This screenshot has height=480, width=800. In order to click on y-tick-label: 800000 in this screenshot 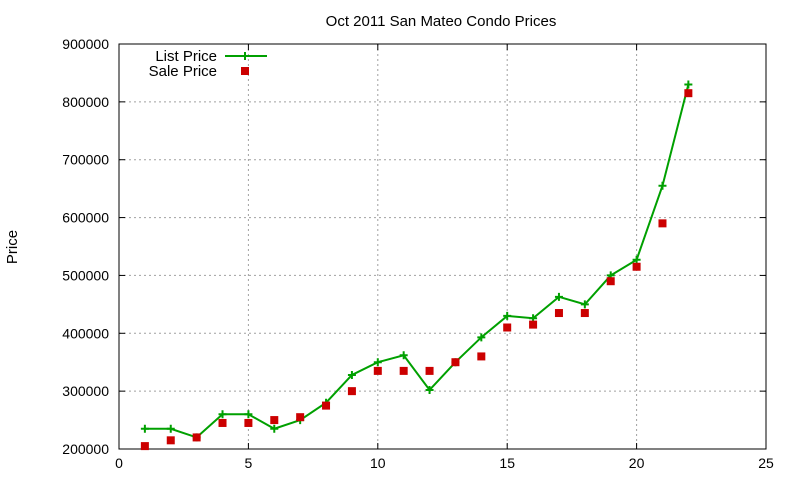, I will do `click(85, 102)`.